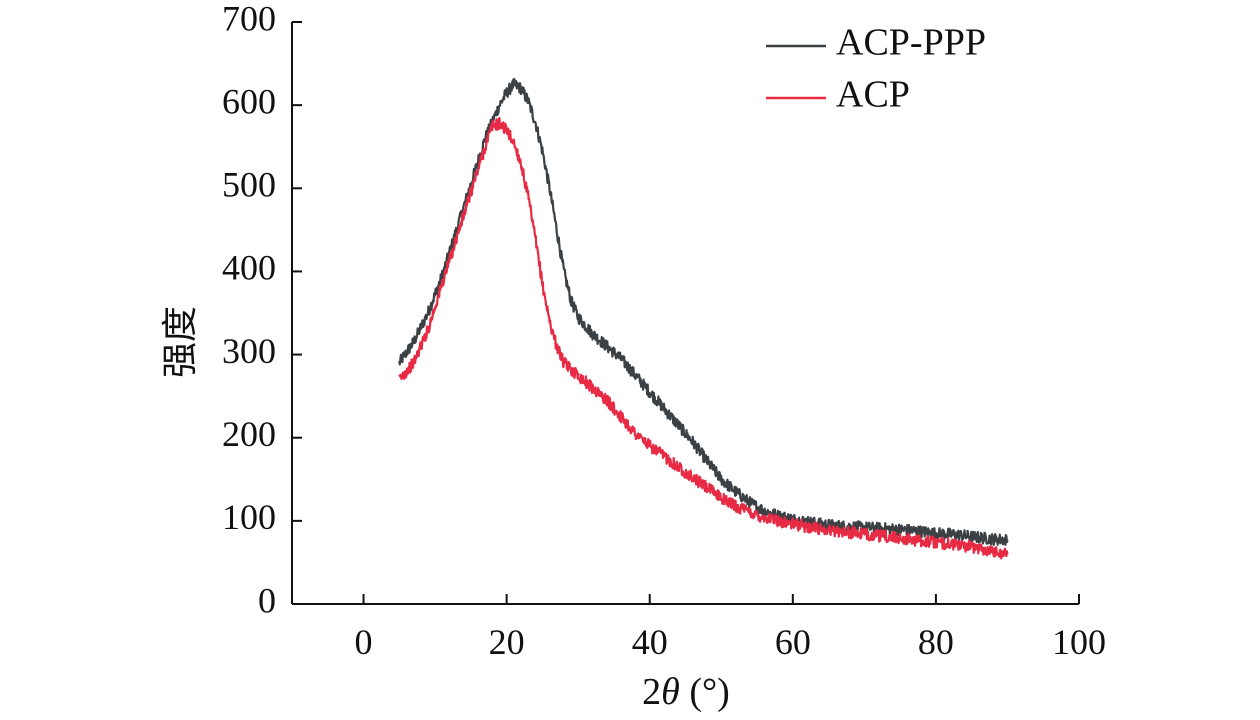 This screenshot has height=720, width=1260. Describe the element at coordinates (936, 642) in the screenshot. I see `x-tick-label: 80` at that location.